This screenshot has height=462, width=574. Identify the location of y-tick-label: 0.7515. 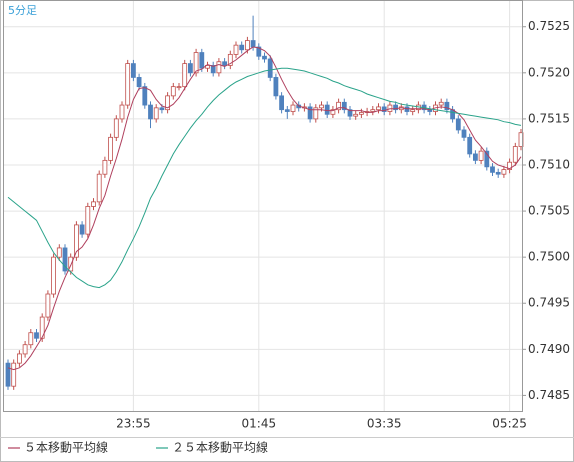
(549, 118).